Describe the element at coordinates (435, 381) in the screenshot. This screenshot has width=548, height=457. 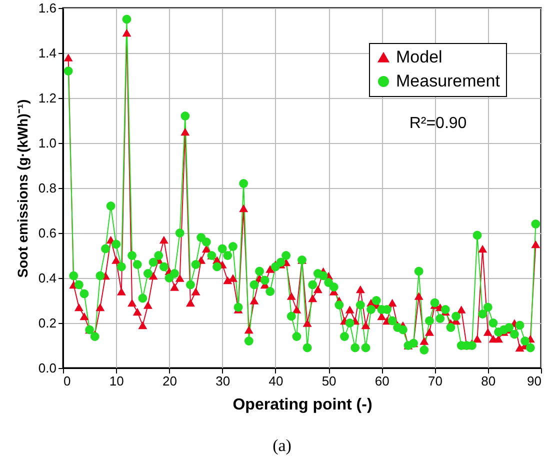
I see `x-tick-label: 70` at that location.